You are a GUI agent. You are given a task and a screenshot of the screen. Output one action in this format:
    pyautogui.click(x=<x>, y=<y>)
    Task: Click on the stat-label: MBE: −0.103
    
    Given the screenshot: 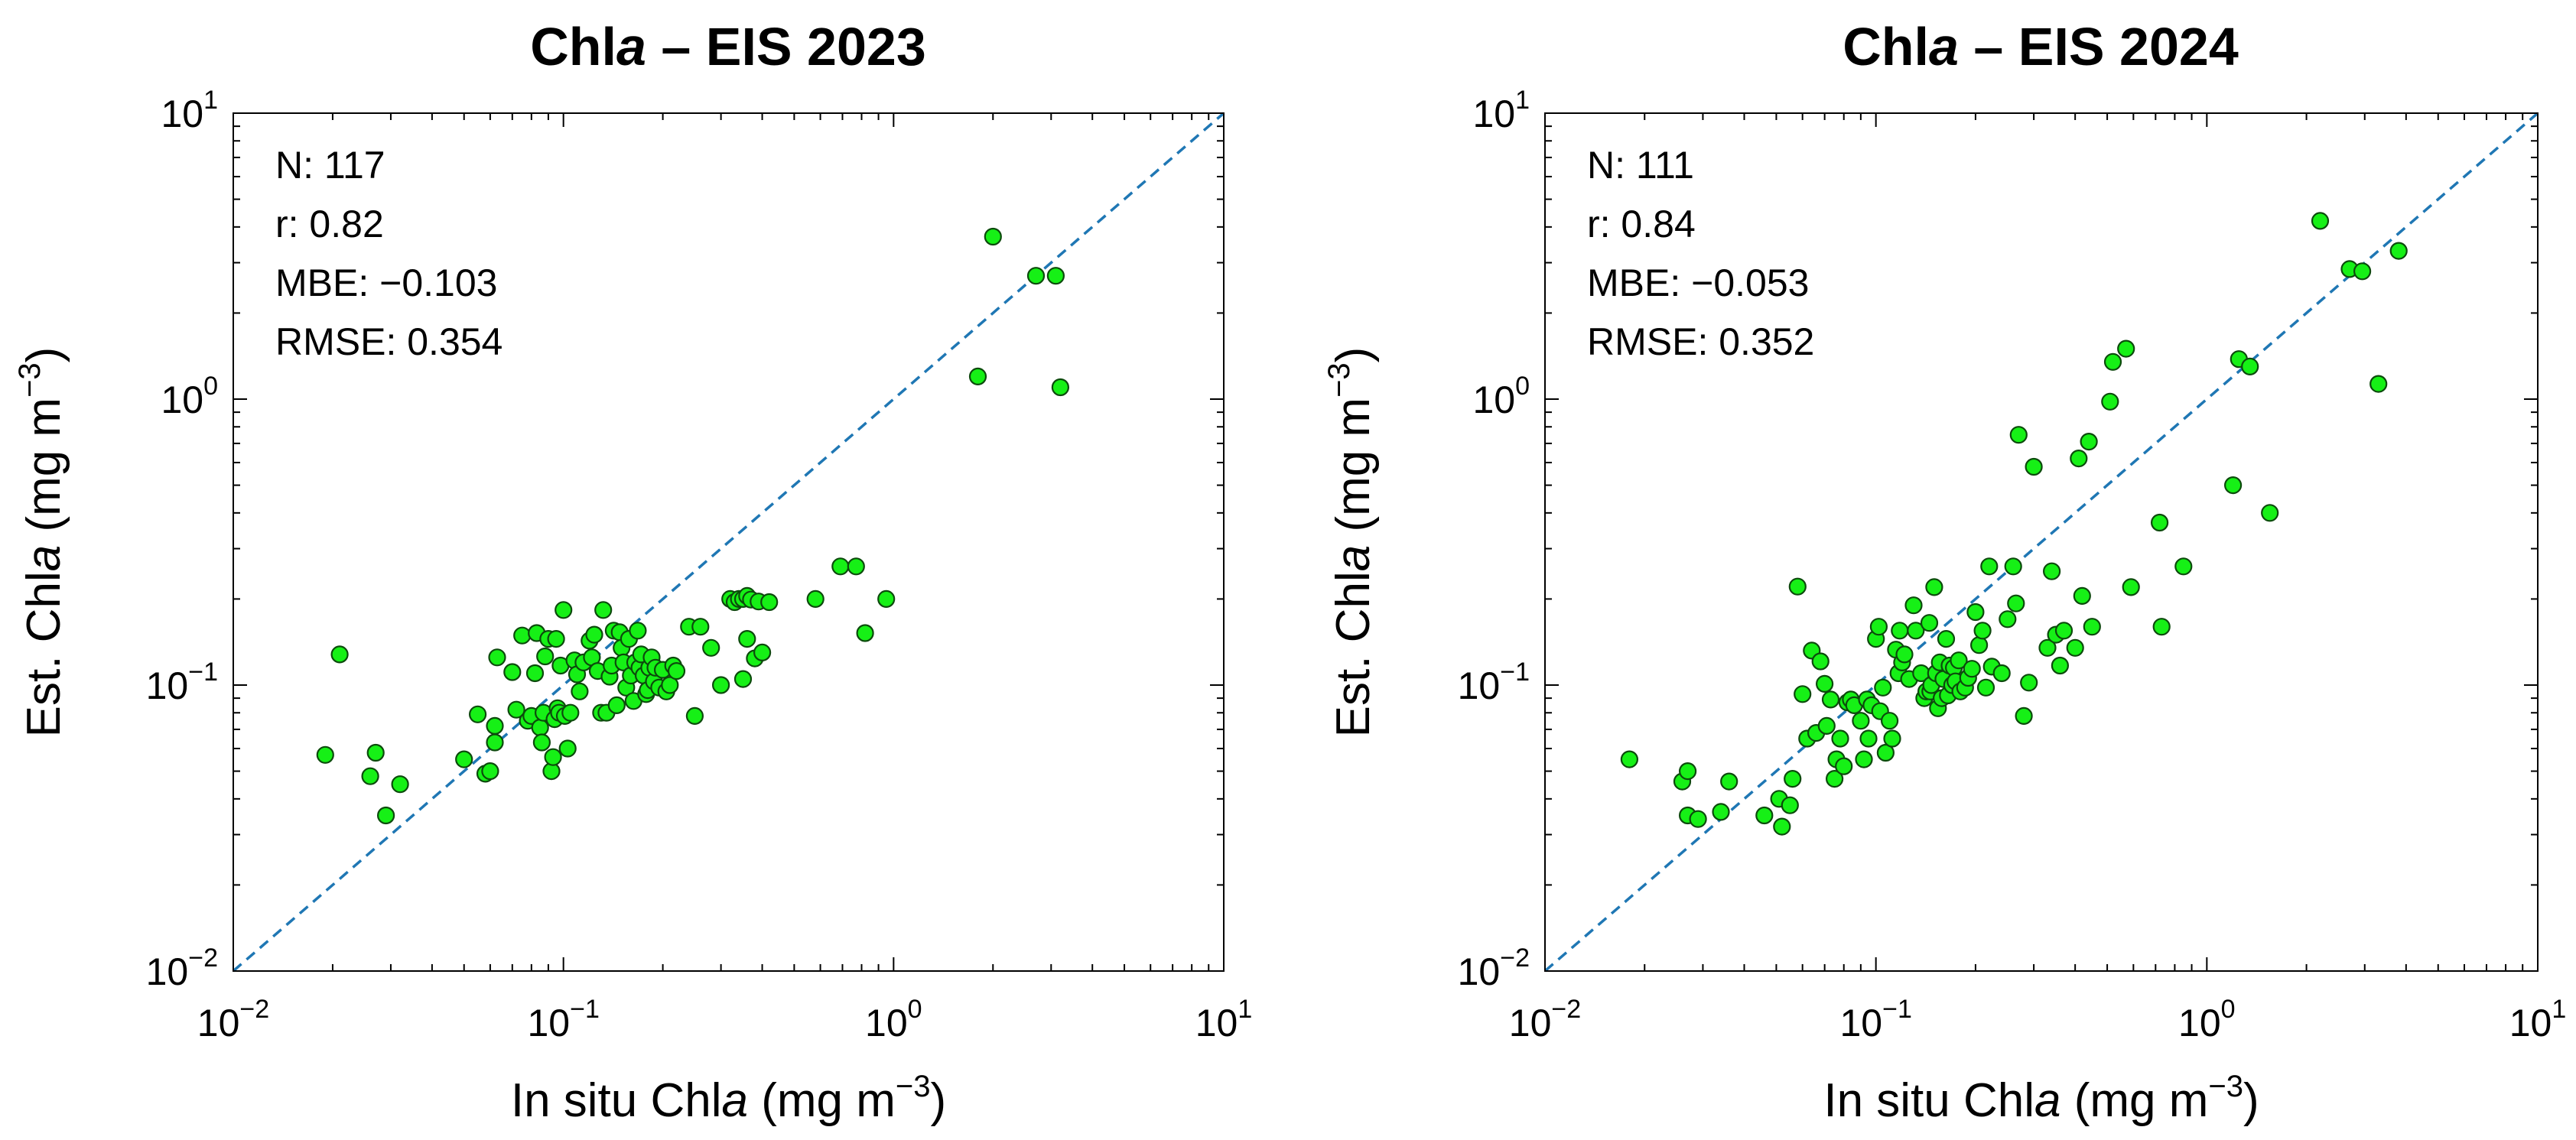 What is the action you would take?
    pyautogui.click(x=386, y=282)
    